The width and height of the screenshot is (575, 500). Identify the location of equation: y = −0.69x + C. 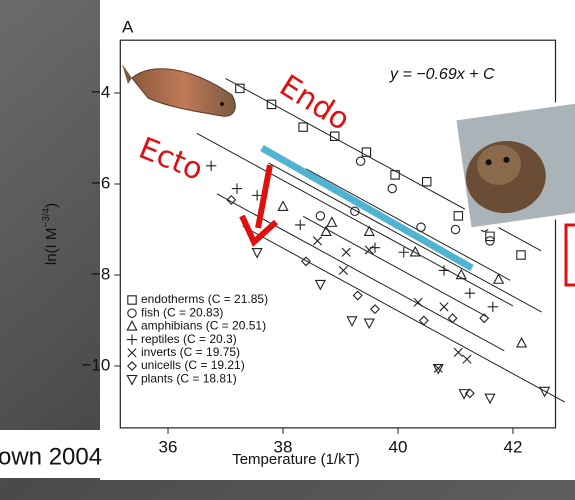
(442, 74).